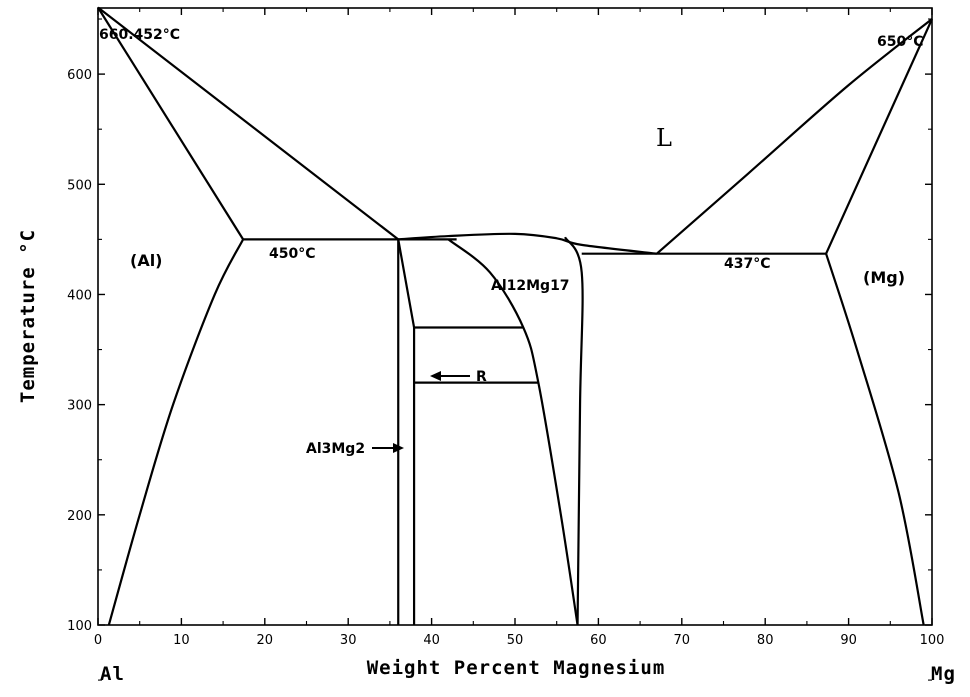  Describe the element at coordinates (900, 42) in the screenshot. I see `mg-melting-label: 650°C` at that location.